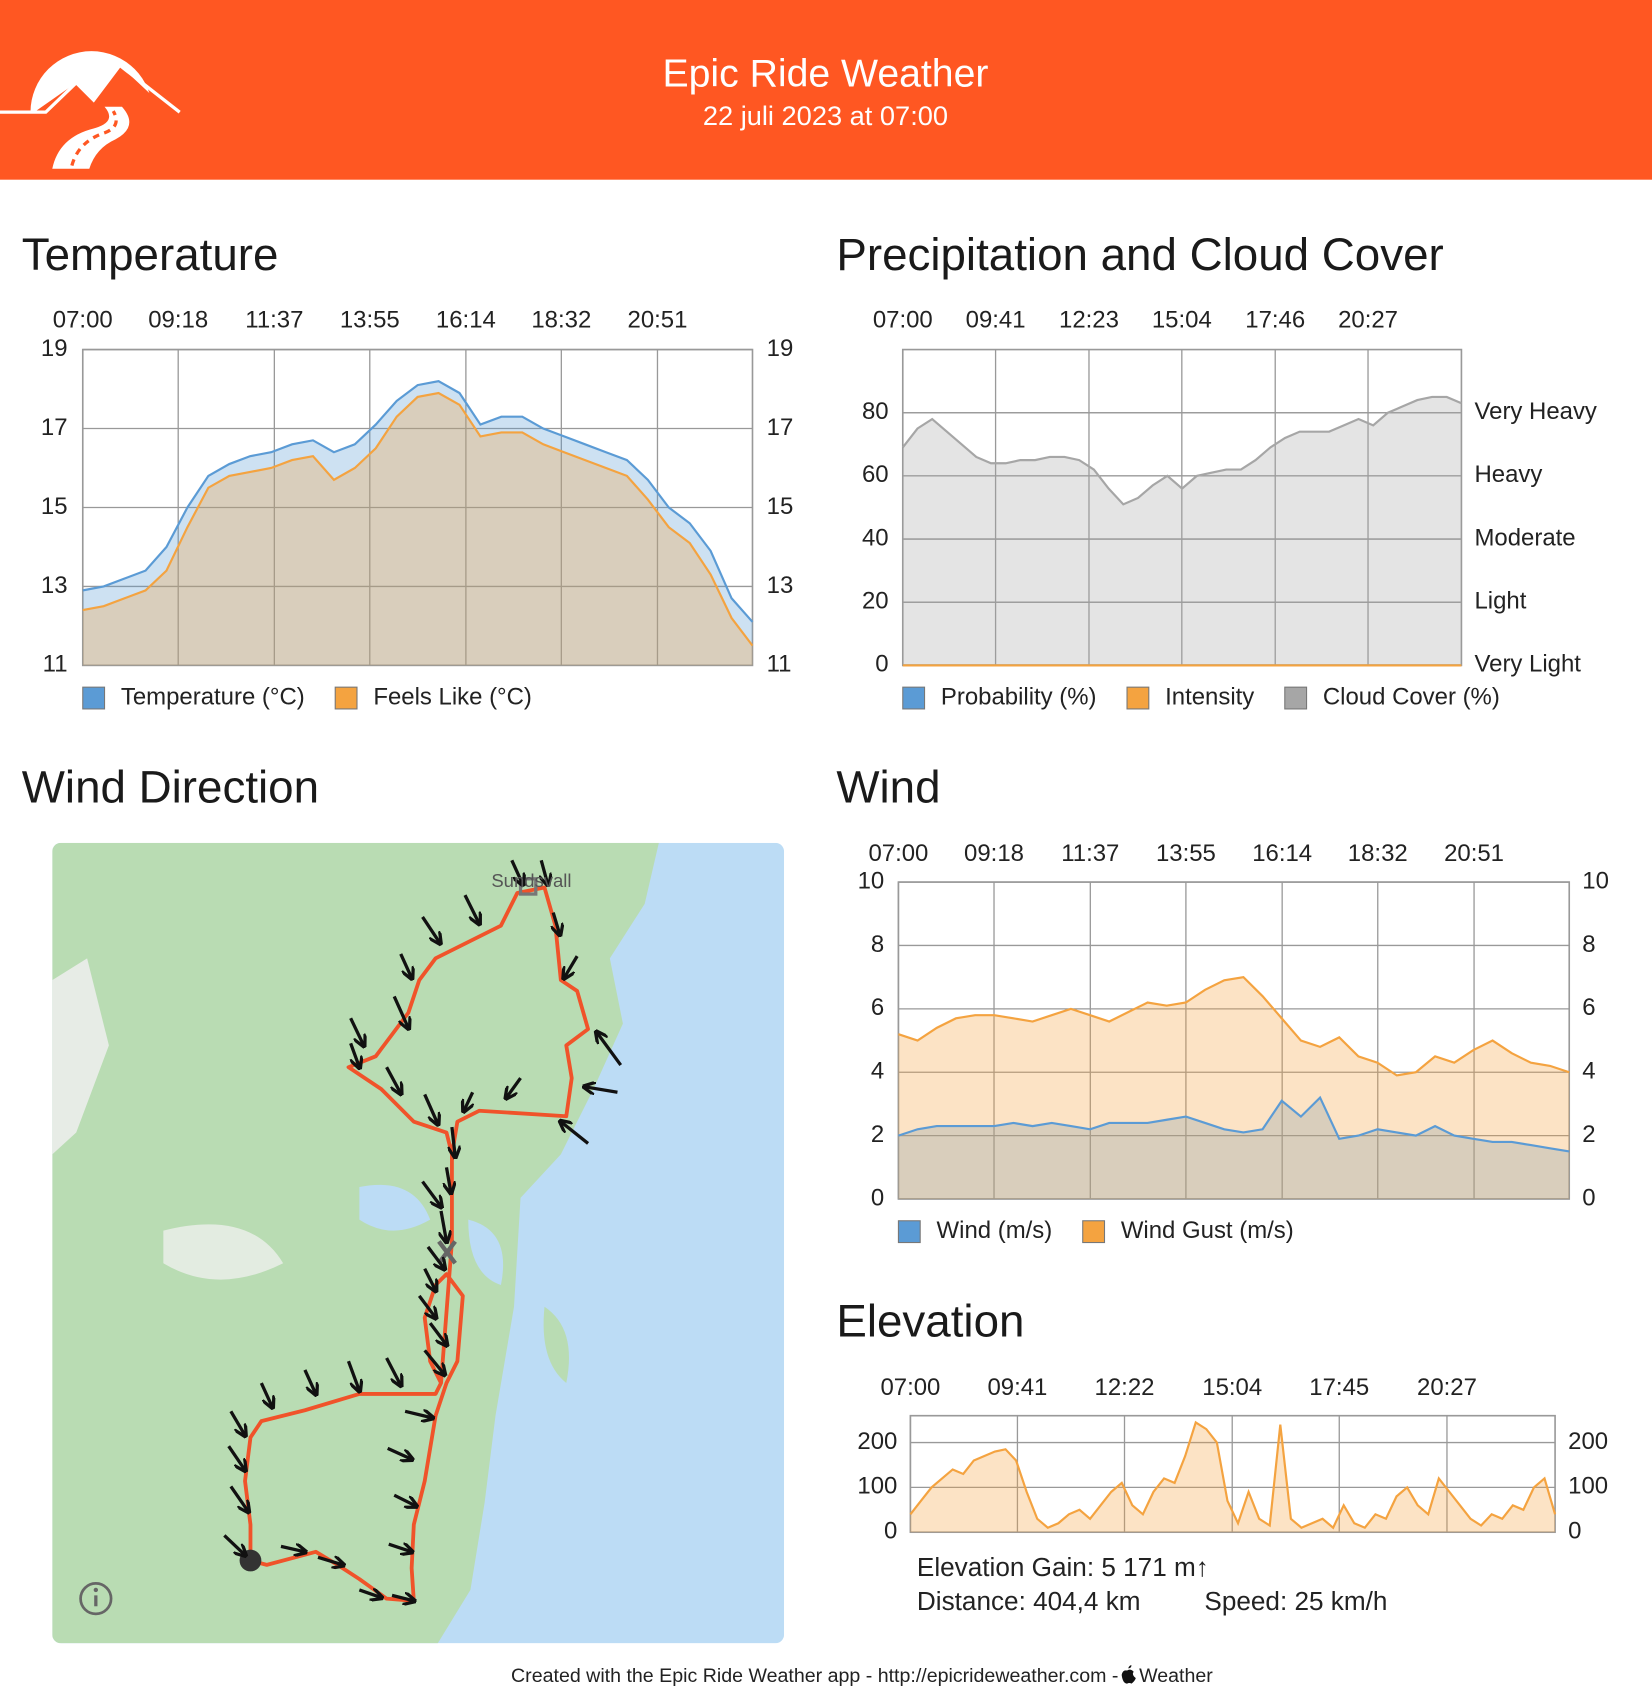 The height and width of the screenshot is (1707, 1652). What do you see at coordinates (1588, 1007) in the screenshot?
I see `y-tick-label-right: 6` at bounding box center [1588, 1007].